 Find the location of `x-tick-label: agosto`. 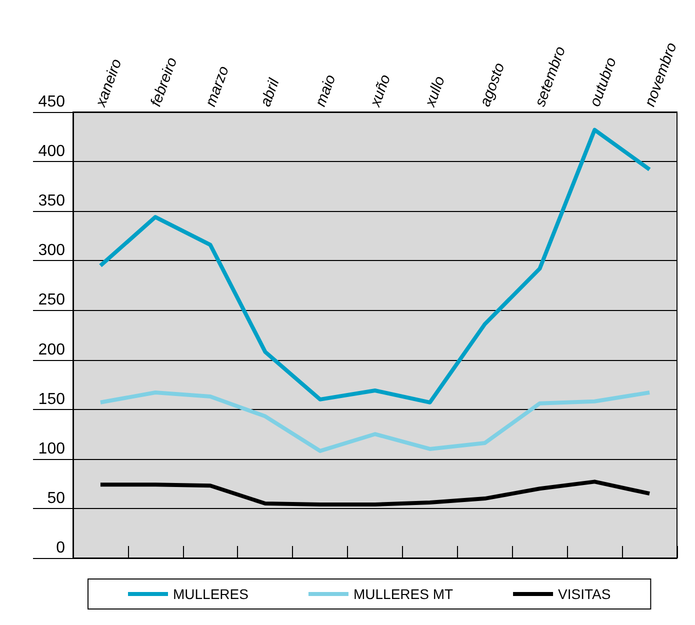

x-tick-label: agosto is located at coordinates (492, 84).